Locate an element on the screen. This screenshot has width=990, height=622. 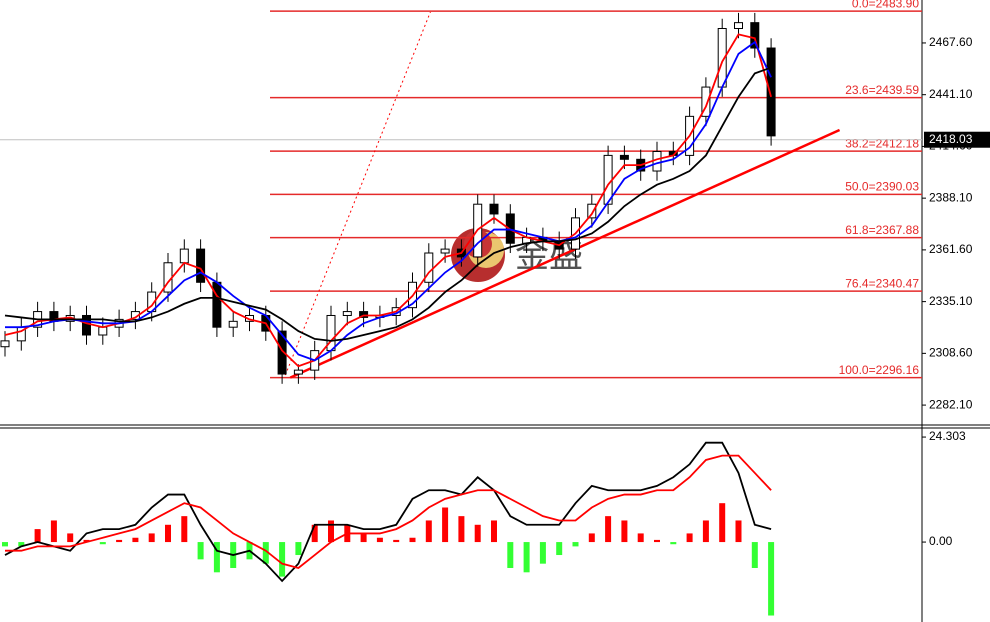
fib-label: 76.4=2340.47 is located at coordinates (882, 283).